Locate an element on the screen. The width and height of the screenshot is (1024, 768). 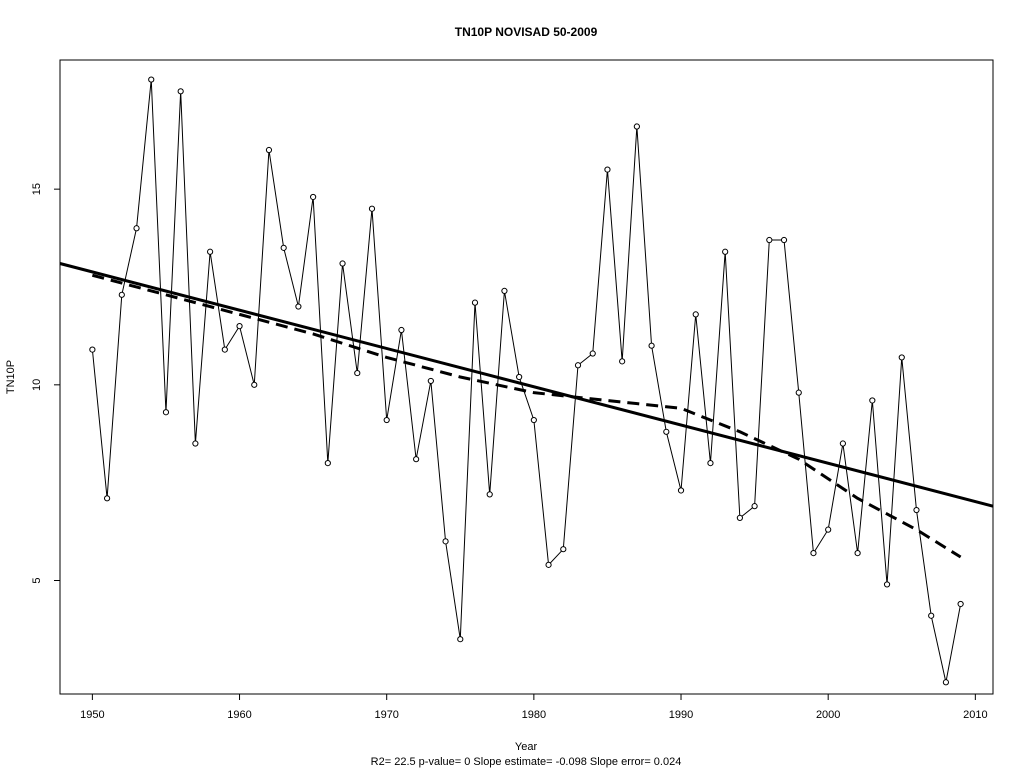
y-tick-label: 15 is located at coordinates (37, 189).